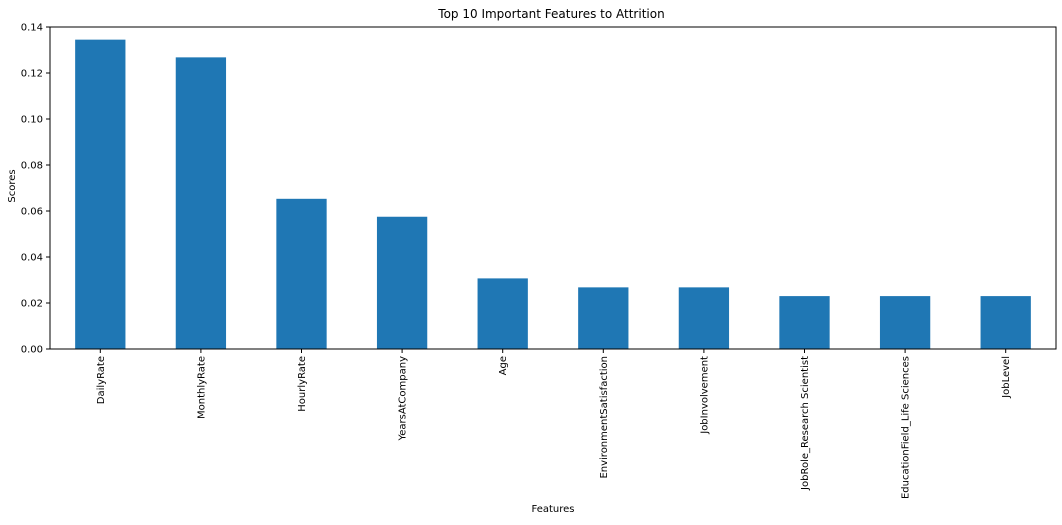 This screenshot has height=525, width=1062. What do you see at coordinates (503, 365) in the screenshot?
I see `x-tick-label: Age` at bounding box center [503, 365].